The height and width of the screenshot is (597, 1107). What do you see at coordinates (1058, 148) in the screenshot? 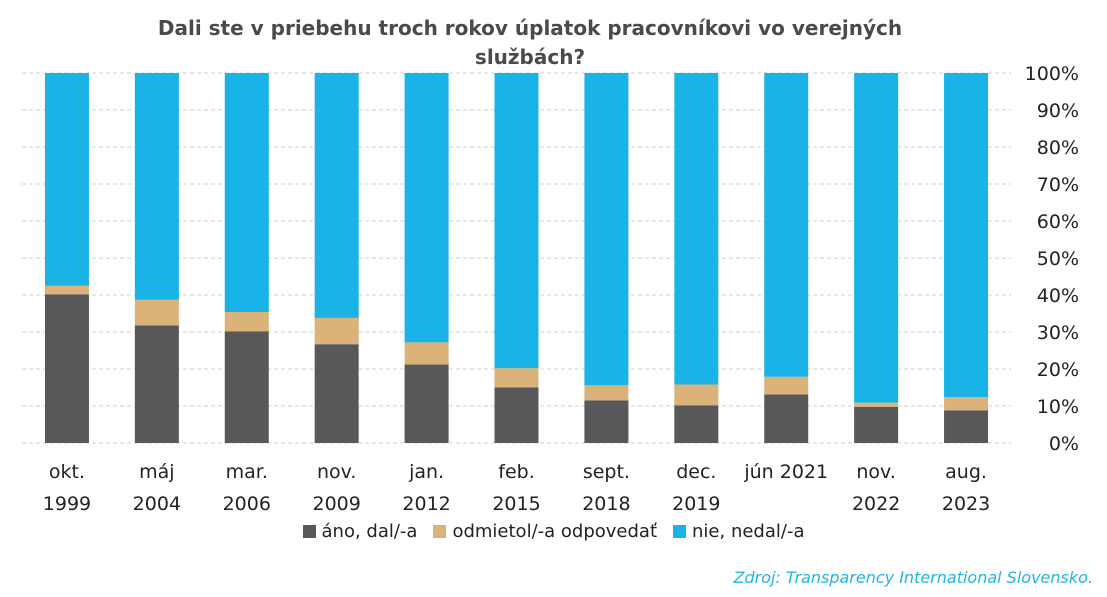
I see `y-tick-label: 80%` at bounding box center [1058, 148].